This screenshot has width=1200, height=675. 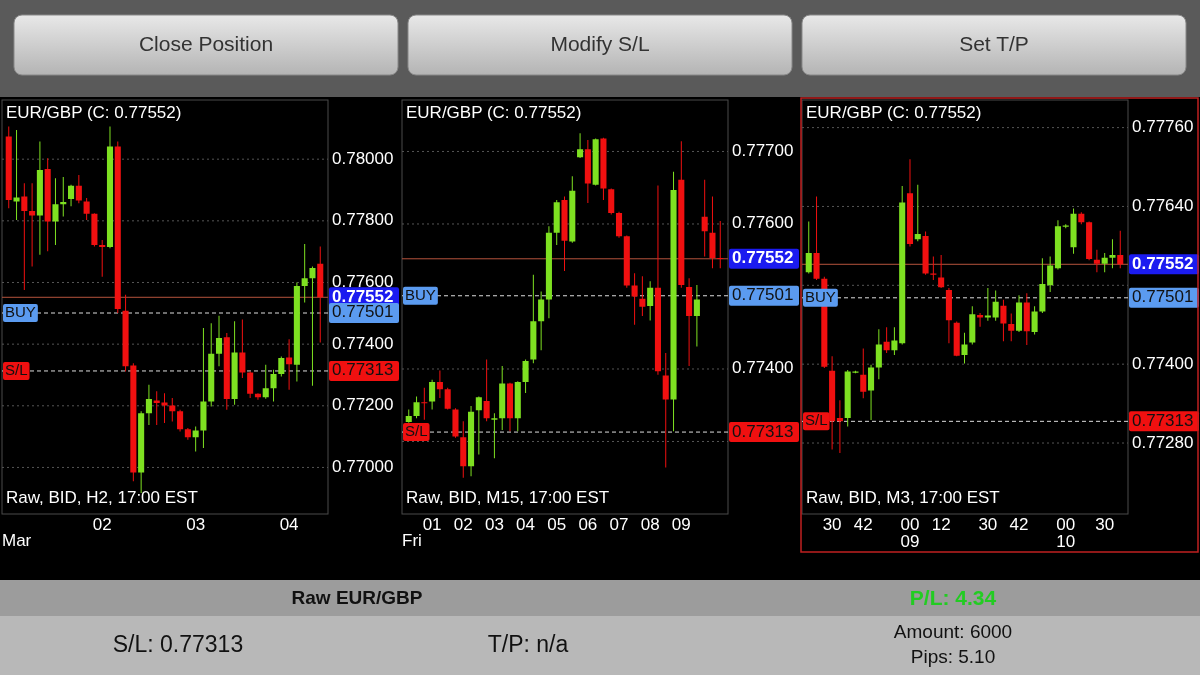 I want to click on y-tick-label: 0.77400, so click(x=763, y=368).